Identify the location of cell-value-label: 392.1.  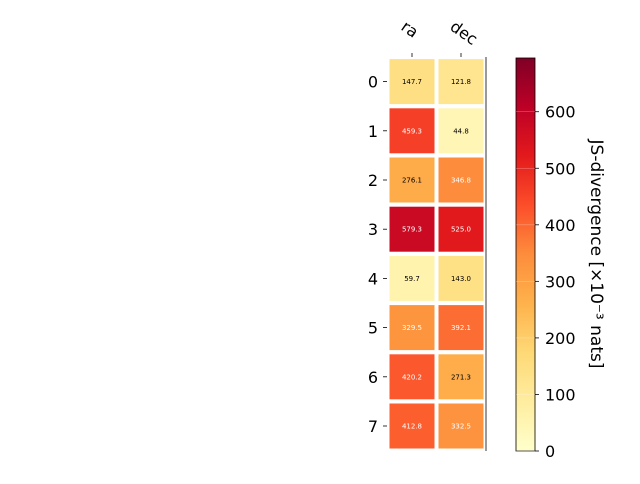
(461, 328).